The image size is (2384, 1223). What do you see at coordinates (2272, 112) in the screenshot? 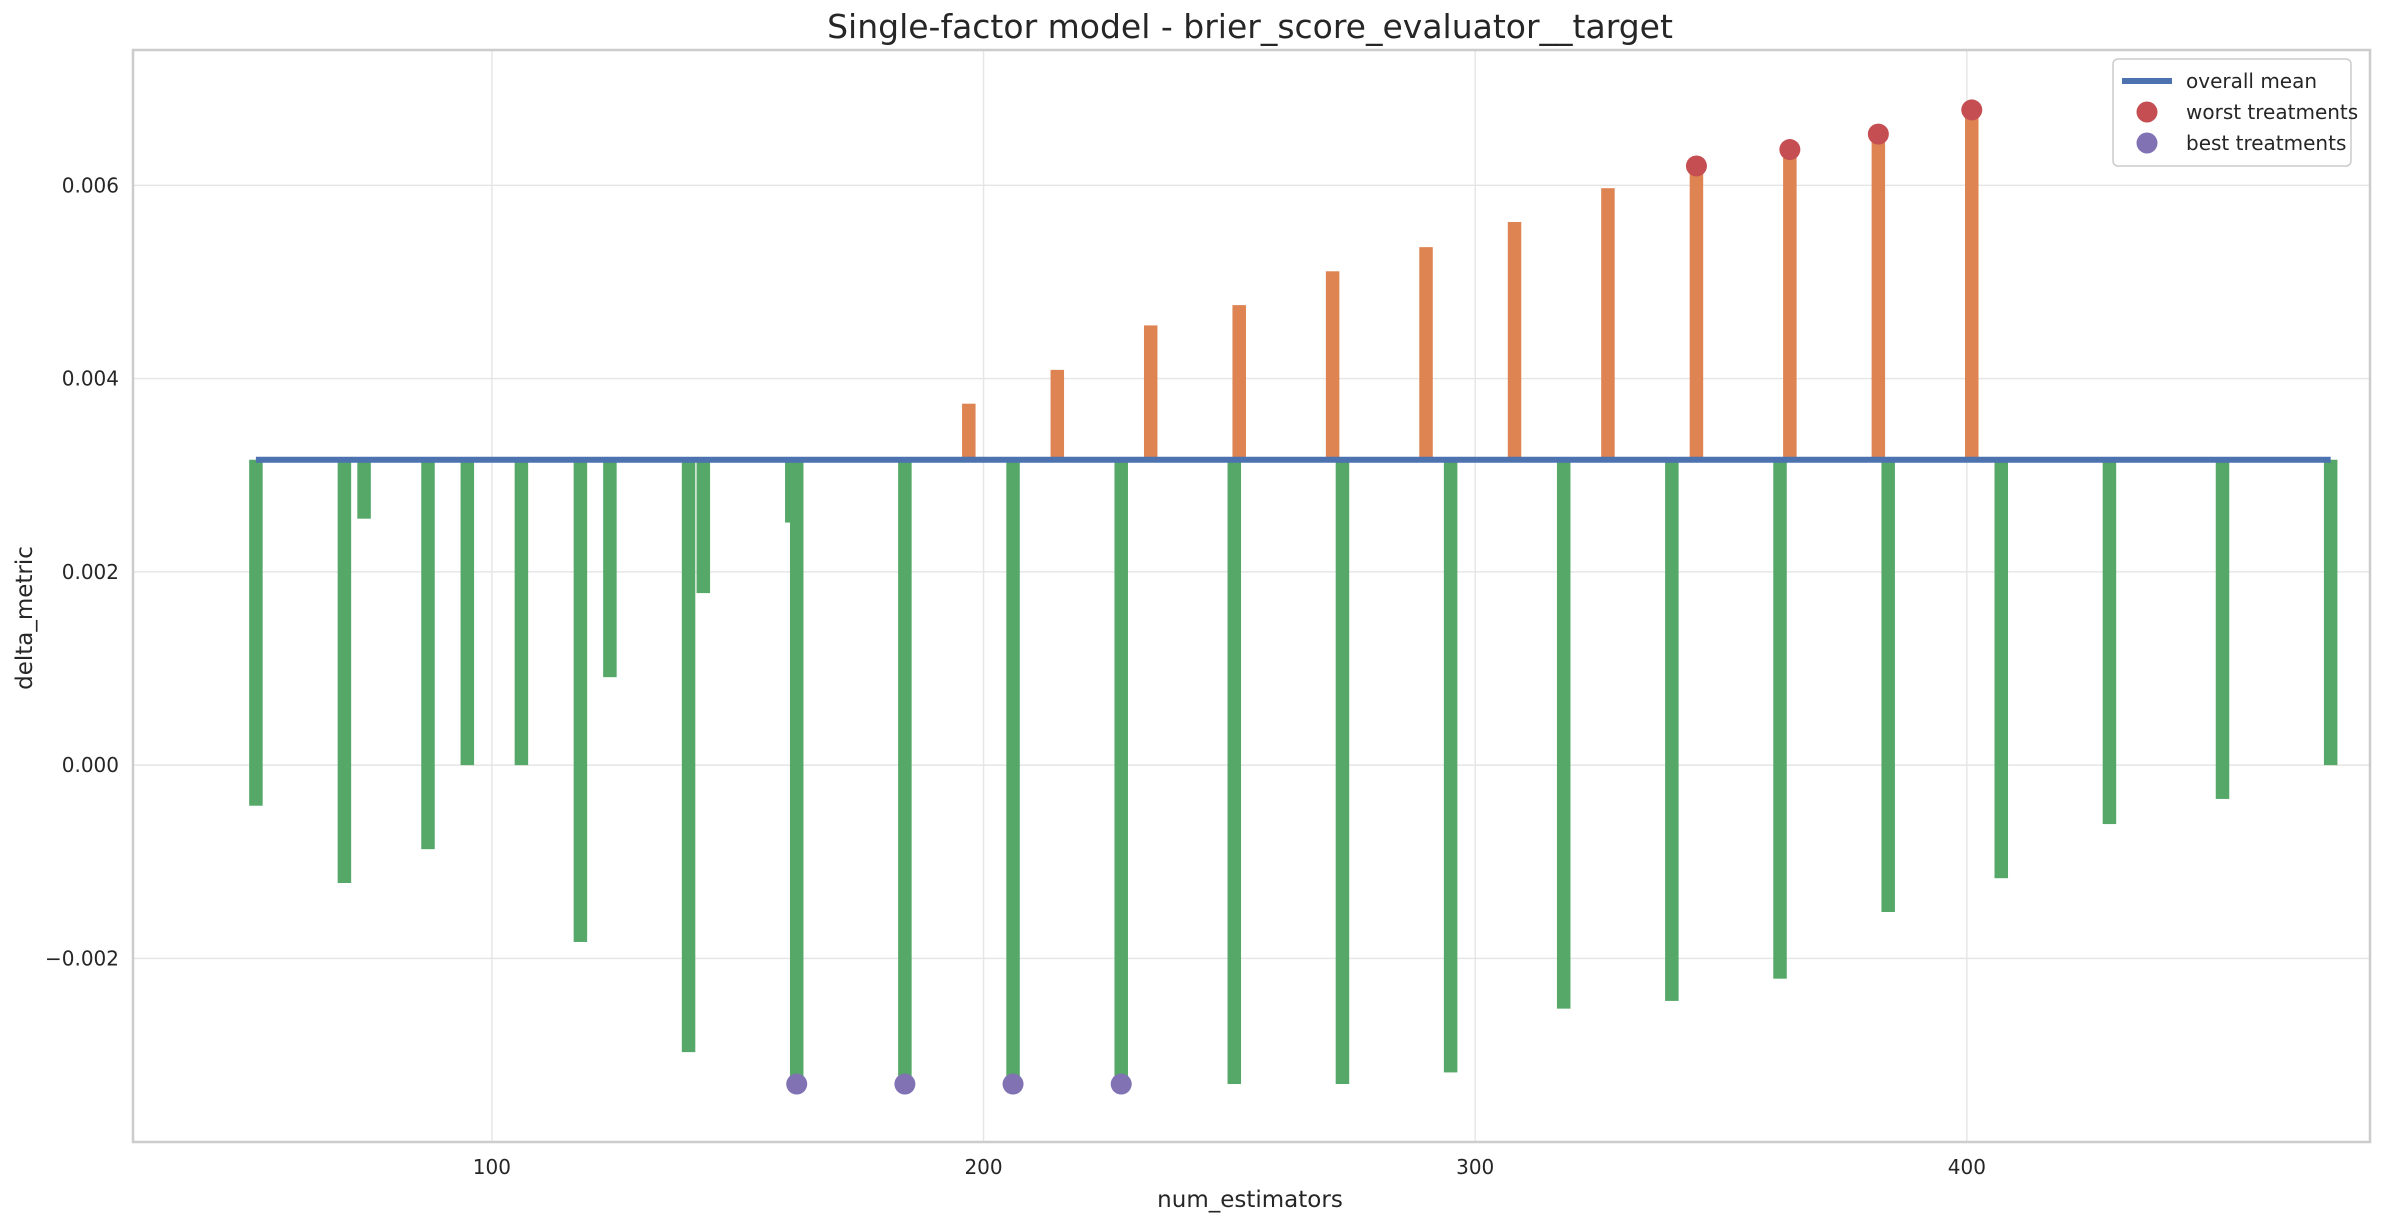
I see `legend-label: worst treatments` at bounding box center [2272, 112].